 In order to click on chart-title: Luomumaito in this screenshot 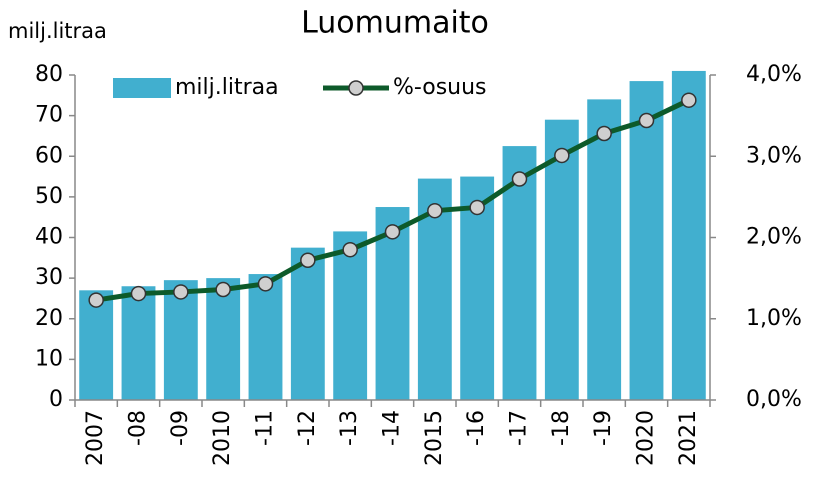, I will do `click(395, 23)`.